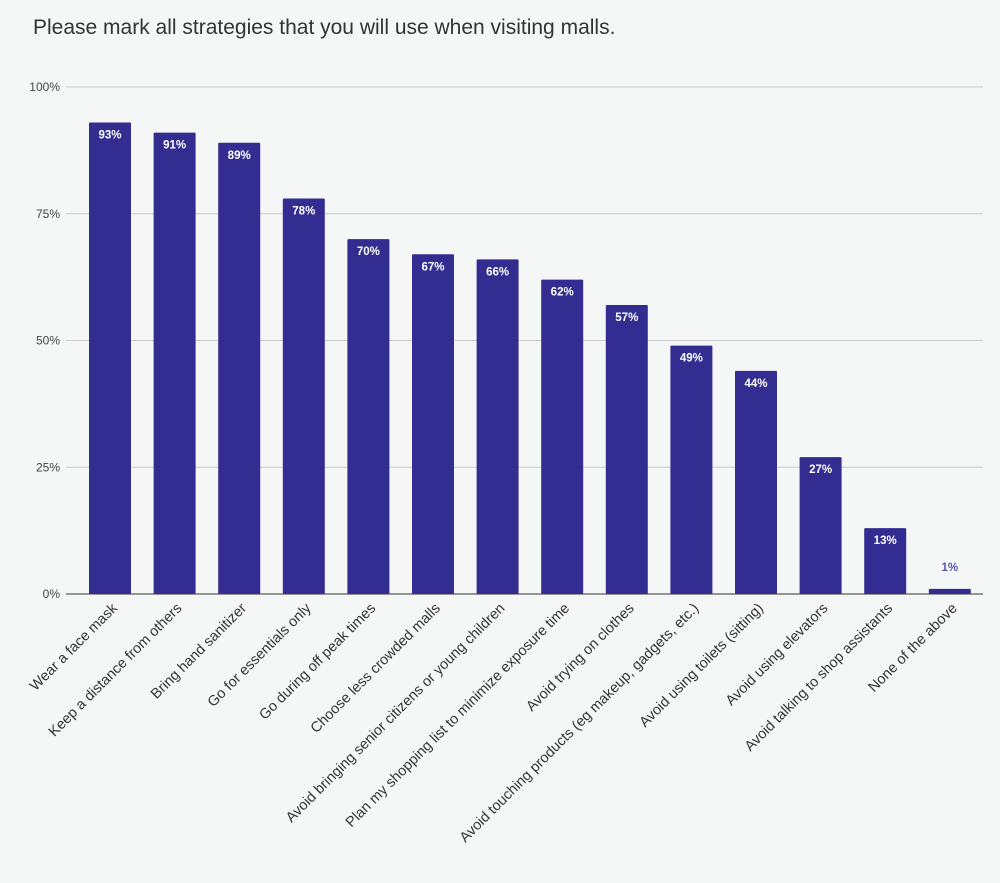 This screenshot has width=1000, height=883. What do you see at coordinates (368, 252) in the screenshot?
I see `data-label: 70%` at bounding box center [368, 252].